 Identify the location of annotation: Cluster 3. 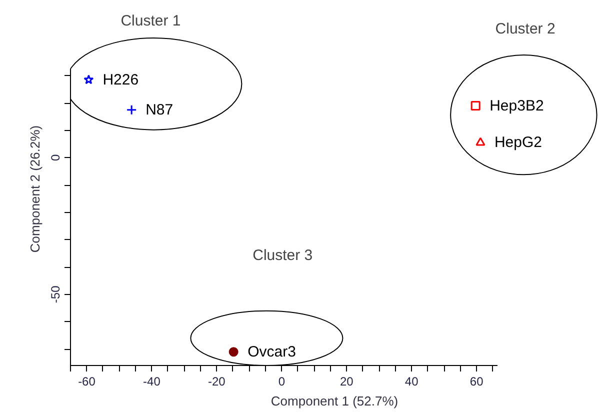
(282, 255).